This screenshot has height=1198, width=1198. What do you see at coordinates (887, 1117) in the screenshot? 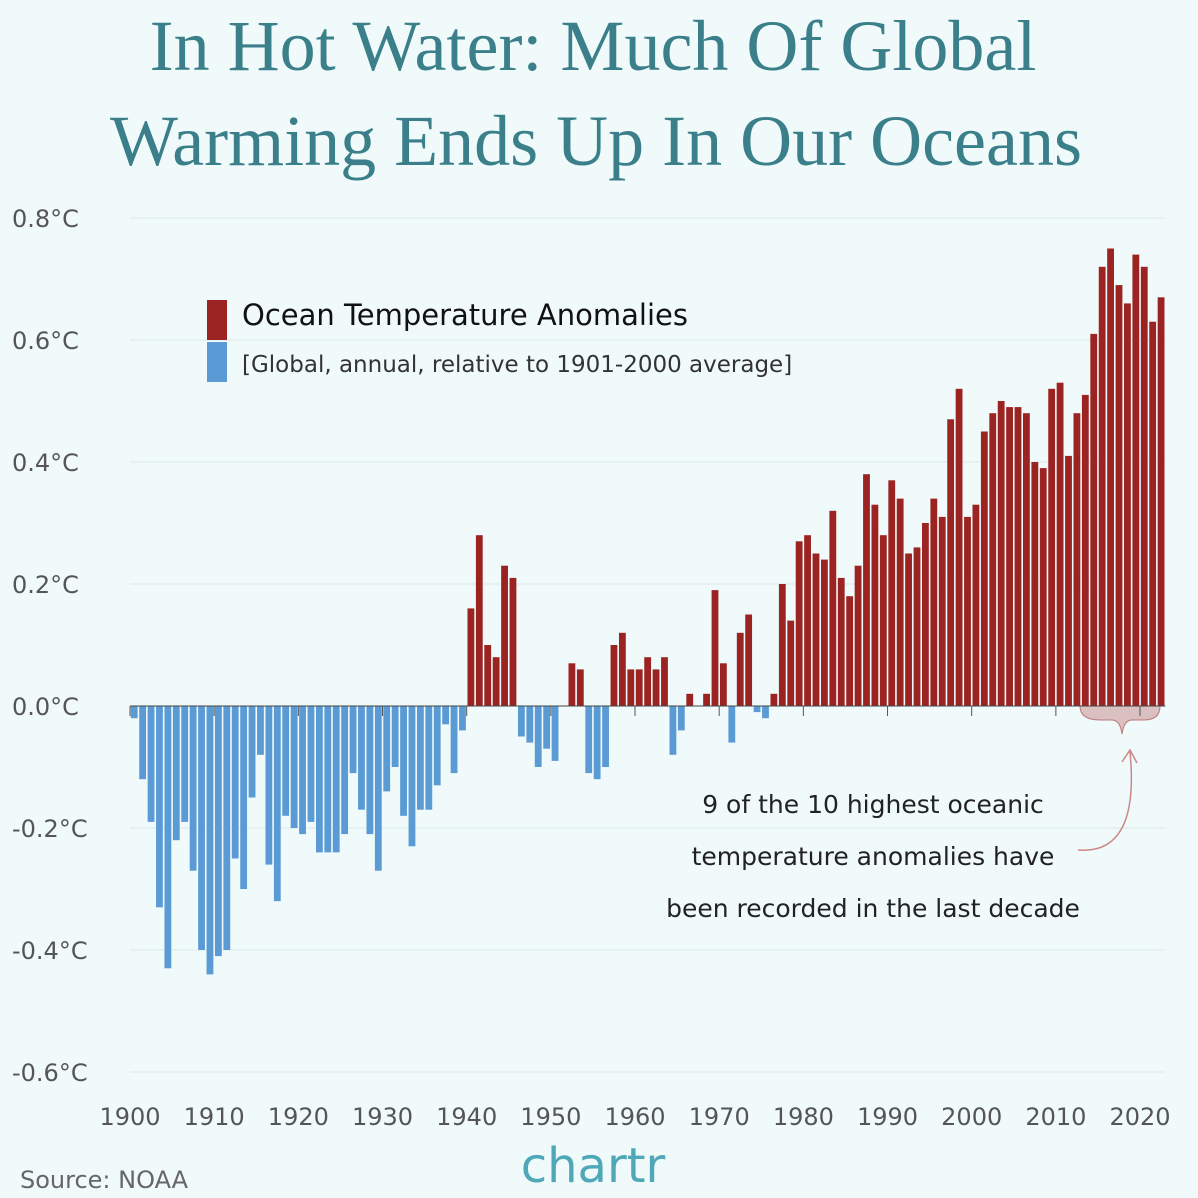
I see `x-tick-label: 1990` at bounding box center [887, 1117].